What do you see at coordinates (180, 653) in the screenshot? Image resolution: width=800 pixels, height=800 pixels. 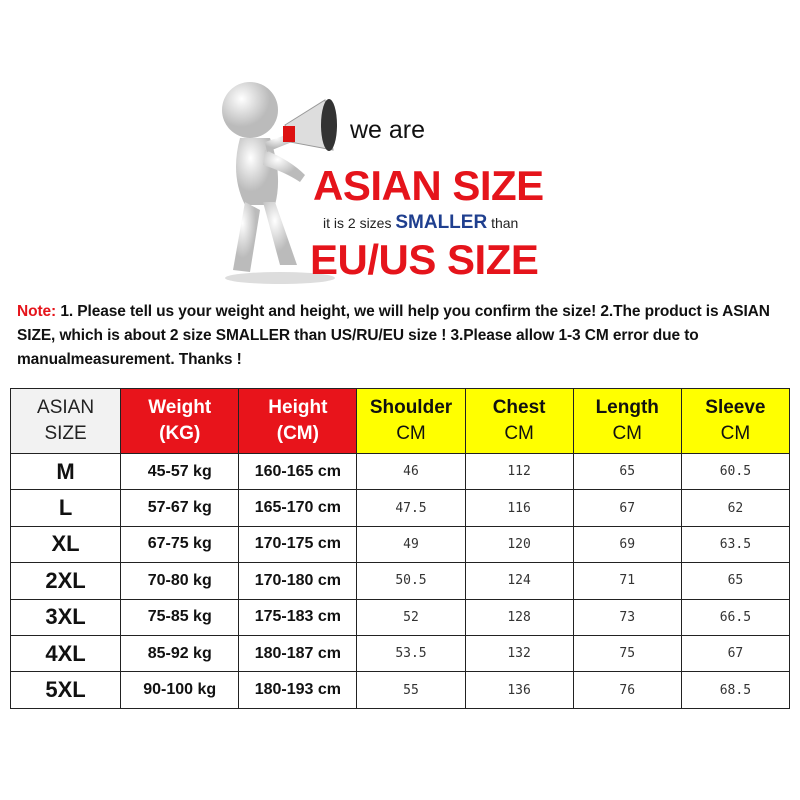 I see `weight-cell: 85-92 kg` at bounding box center [180, 653].